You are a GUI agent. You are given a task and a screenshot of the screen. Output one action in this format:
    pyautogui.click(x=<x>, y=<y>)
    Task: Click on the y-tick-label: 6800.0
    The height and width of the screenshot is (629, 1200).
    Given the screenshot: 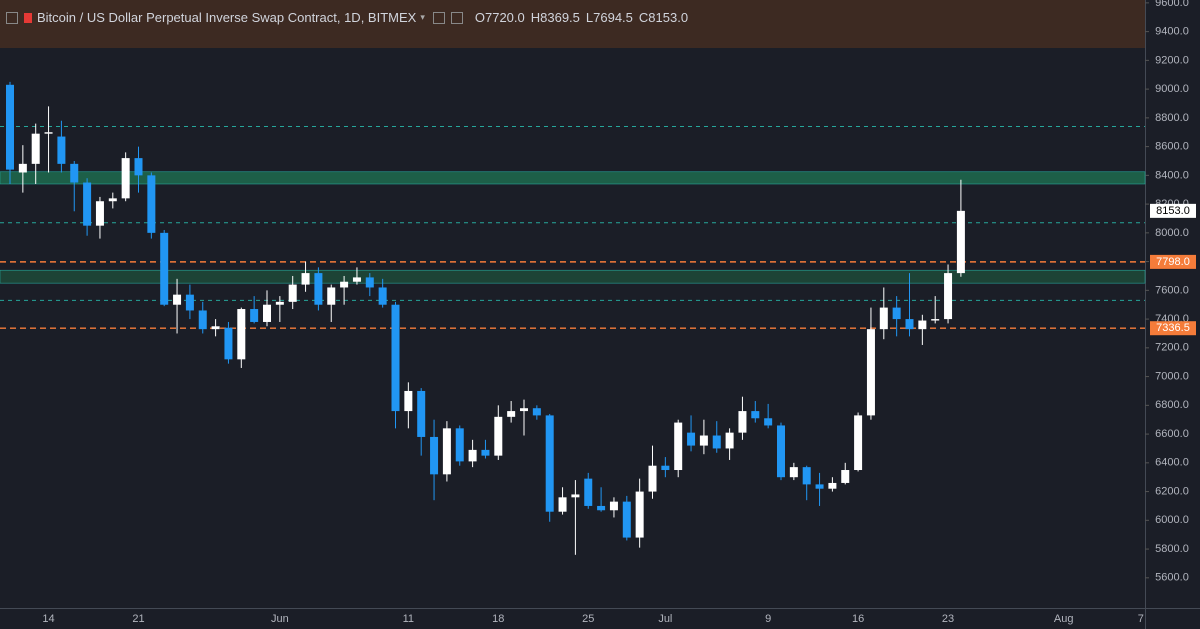 What is the action you would take?
    pyautogui.click(x=1172, y=405)
    